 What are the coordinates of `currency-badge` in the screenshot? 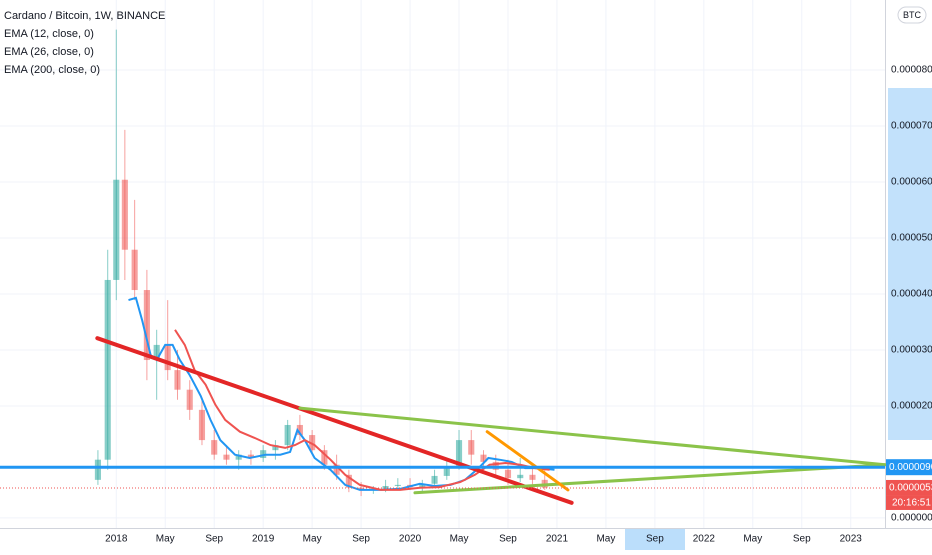 It's located at (912, 15).